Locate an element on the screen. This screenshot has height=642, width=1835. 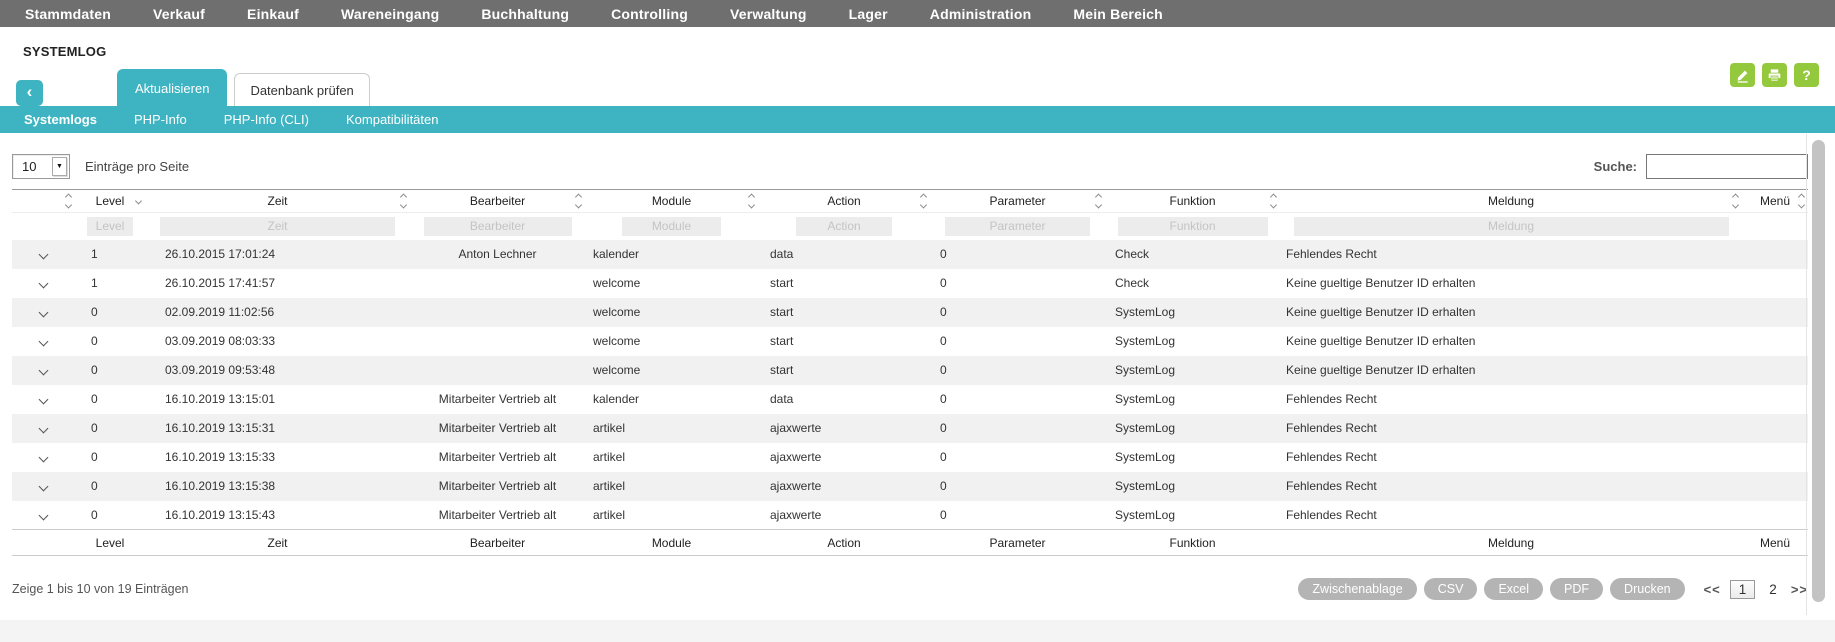
edit-button is located at coordinates (1742, 75).